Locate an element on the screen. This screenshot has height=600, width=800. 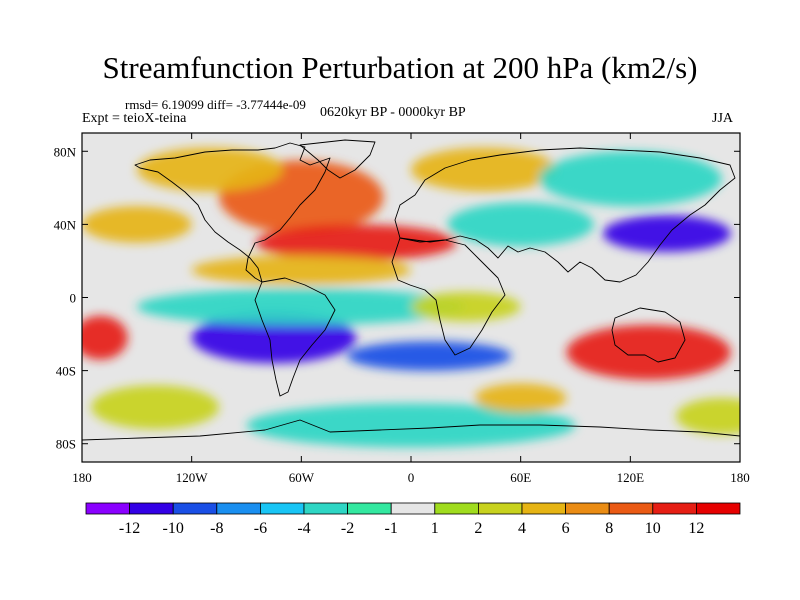
colorbar-label: 6 is located at coordinates (566, 528).